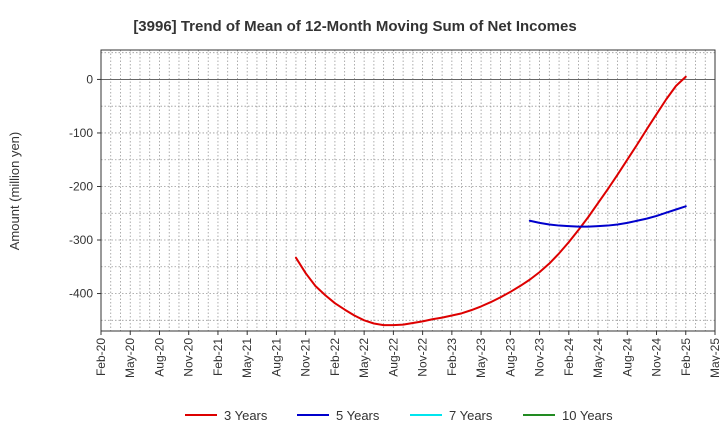  What do you see at coordinates (276, 357) in the screenshot?
I see `x-tick-label: Aug-21` at bounding box center [276, 357].